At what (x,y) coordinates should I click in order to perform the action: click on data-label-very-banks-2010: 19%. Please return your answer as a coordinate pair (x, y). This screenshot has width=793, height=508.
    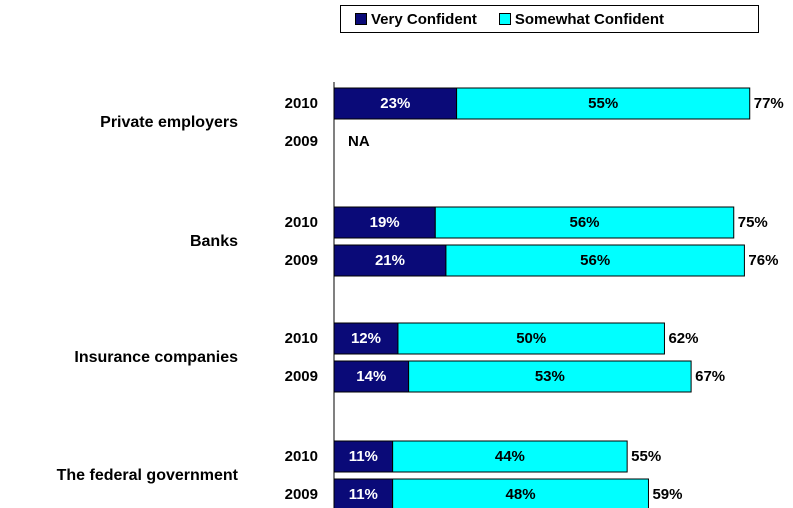
    Looking at the image, I should click on (385, 222).